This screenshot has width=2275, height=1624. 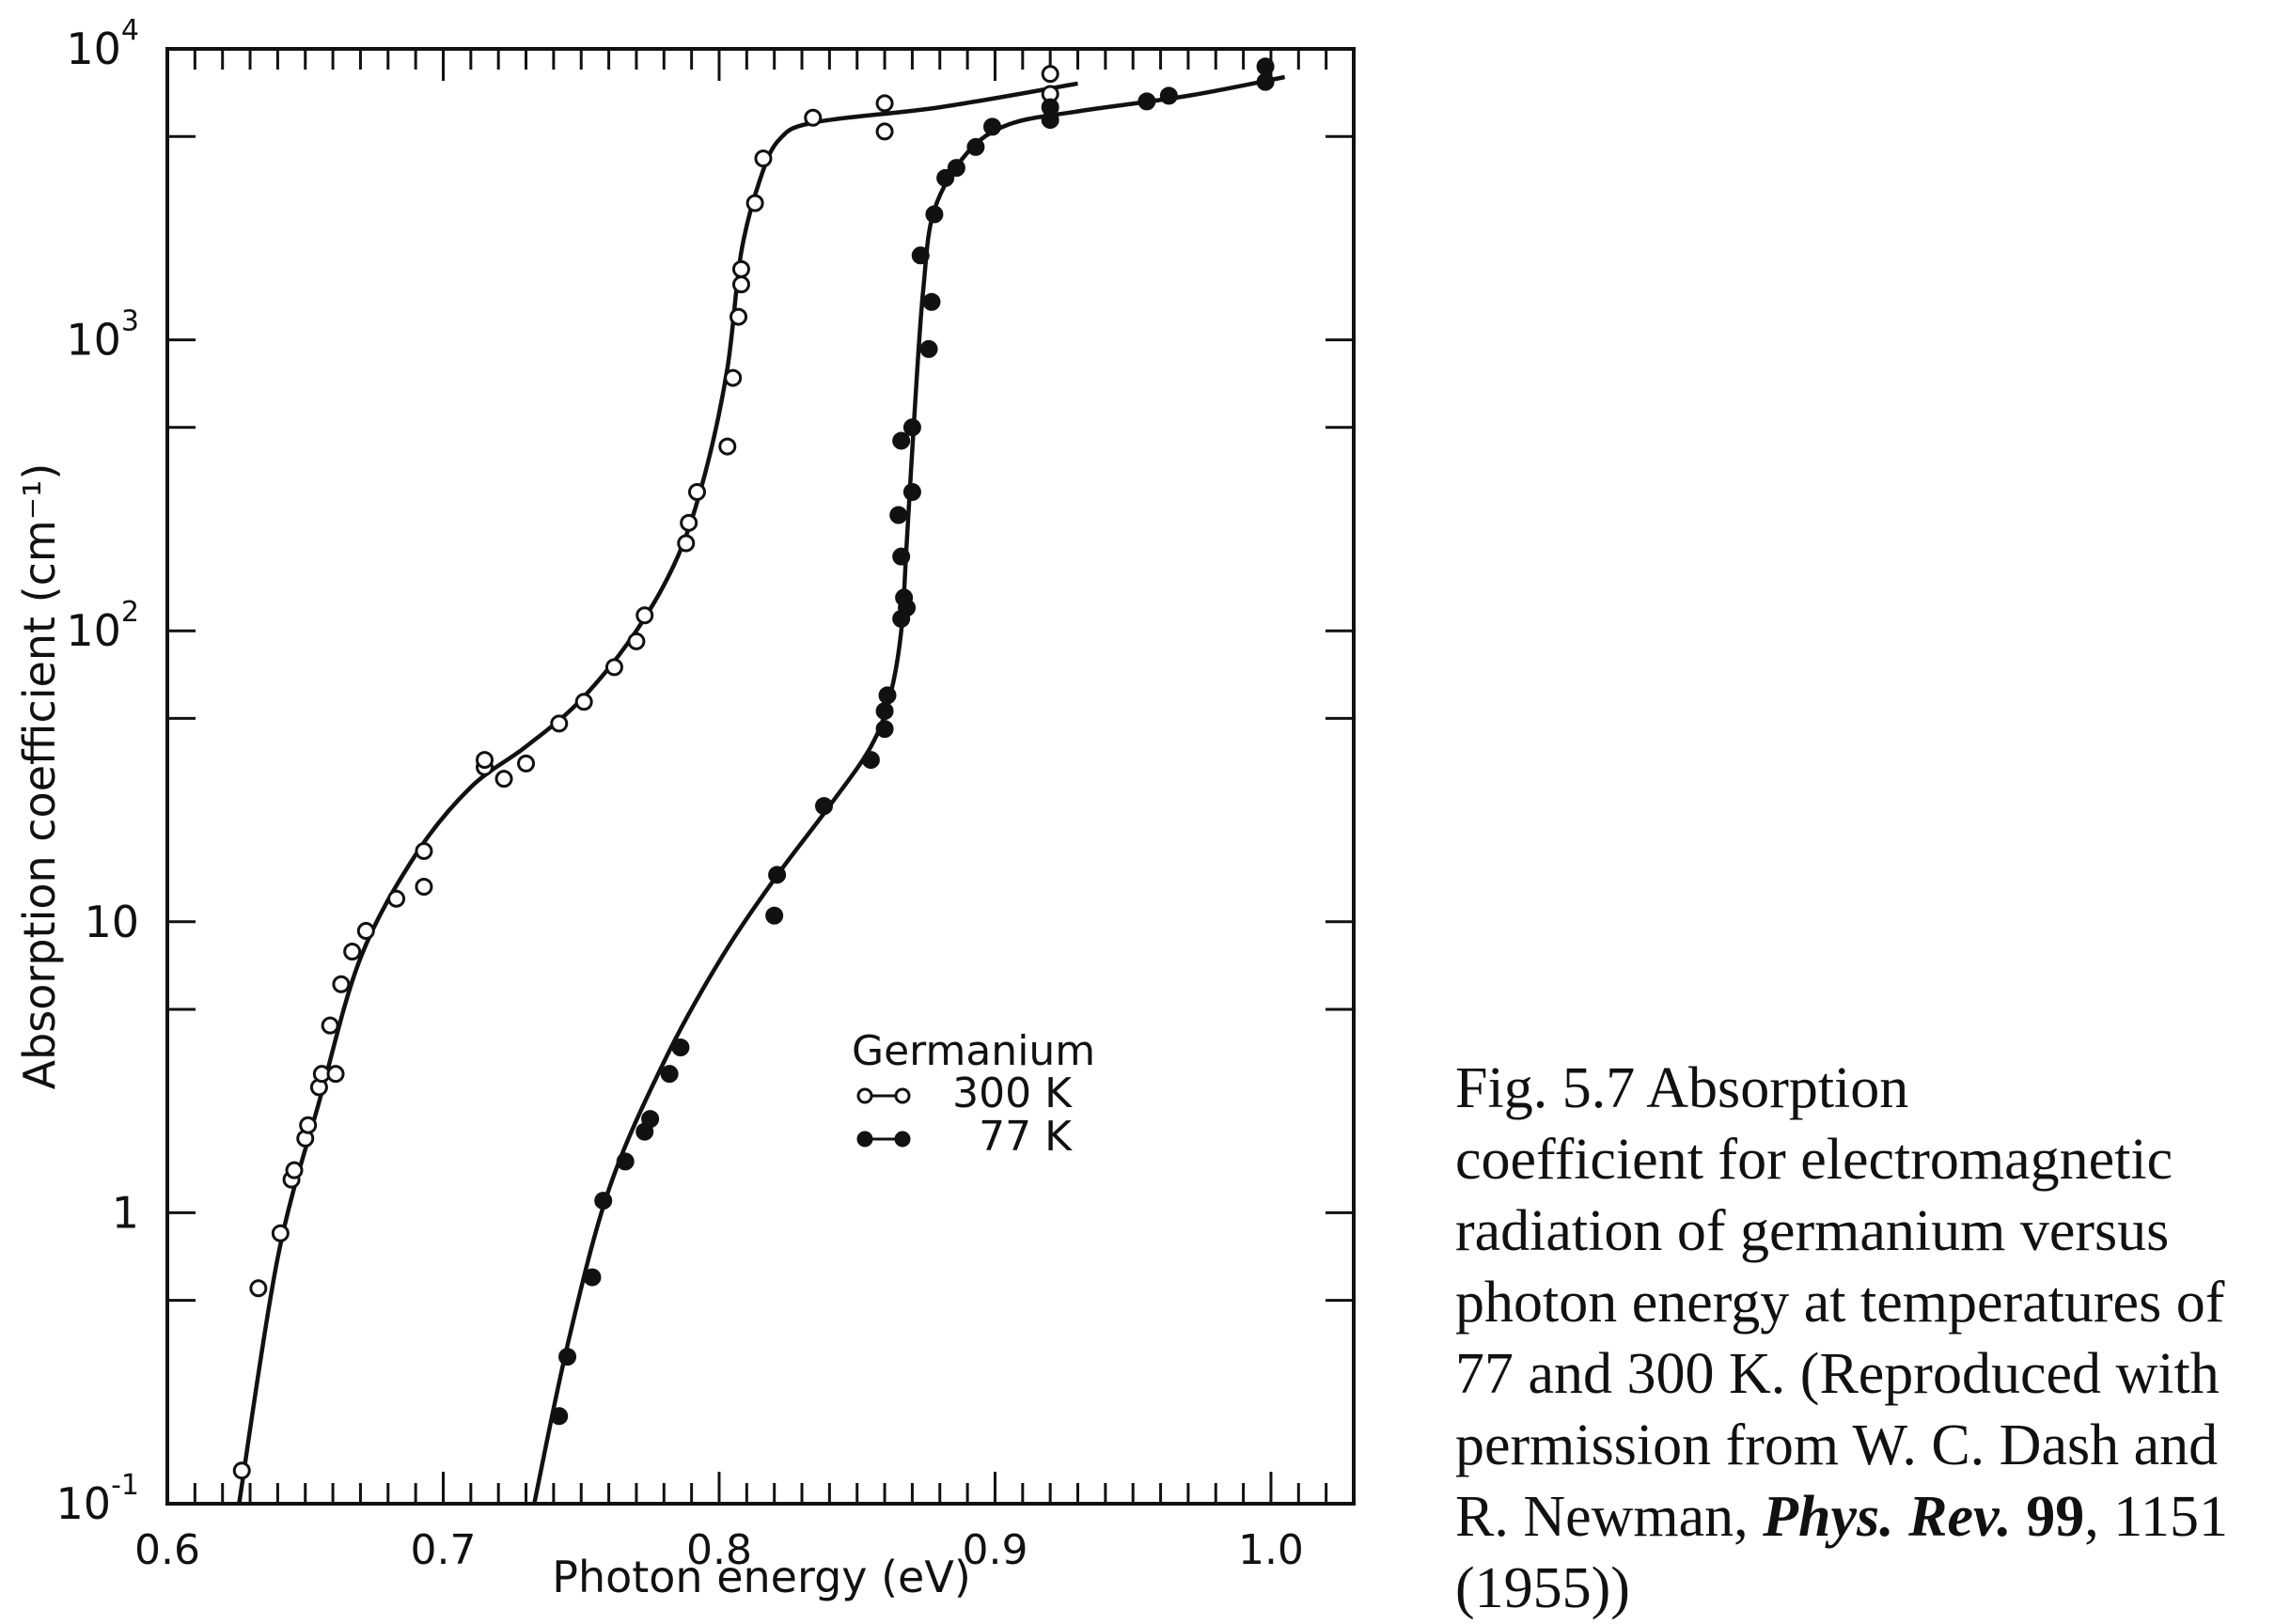 I want to click on caption-journal: Phys. Rev., so click(x=1887, y=1517).